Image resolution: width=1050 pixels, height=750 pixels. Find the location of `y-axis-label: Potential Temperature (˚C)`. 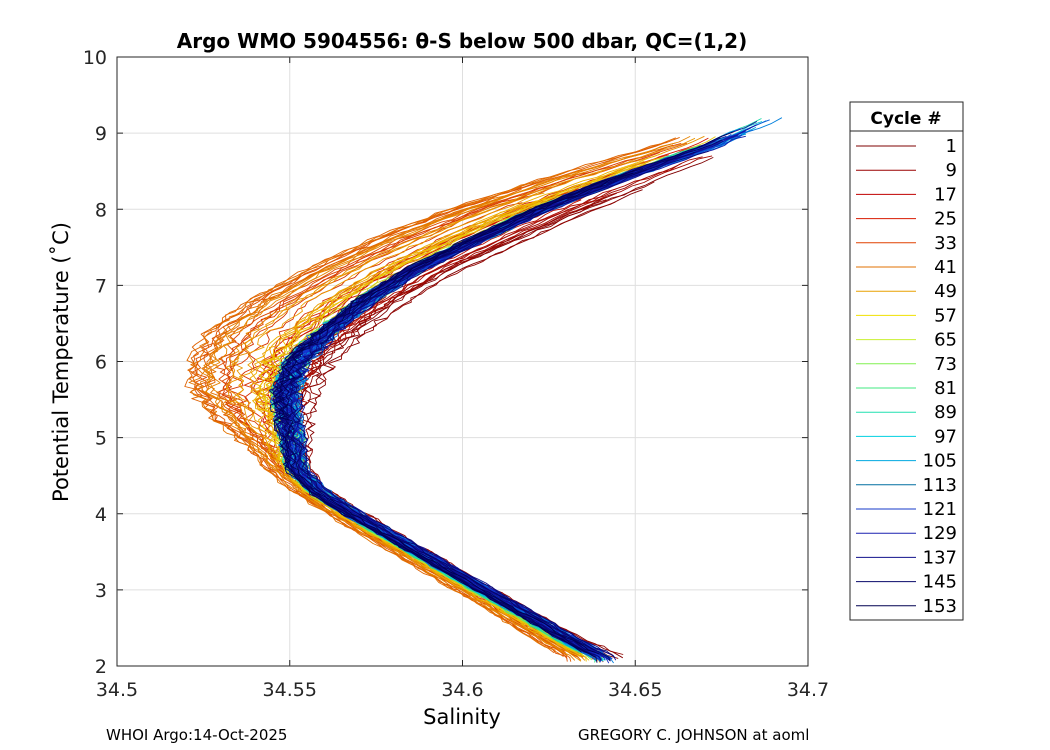

y-axis-label: Potential Temperature (˚C) is located at coordinates (61, 362).